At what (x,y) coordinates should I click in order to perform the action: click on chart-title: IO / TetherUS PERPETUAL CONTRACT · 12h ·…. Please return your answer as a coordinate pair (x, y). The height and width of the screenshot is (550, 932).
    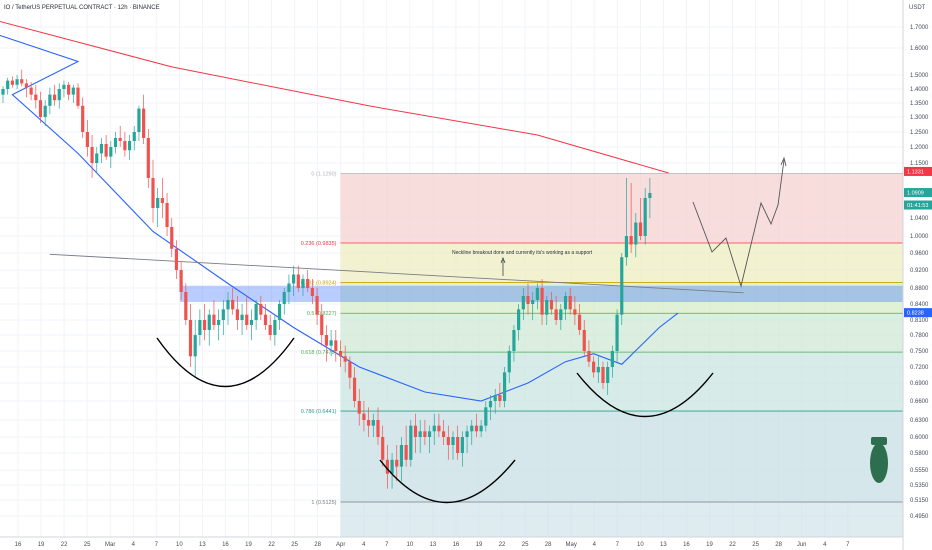
    Looking at the image, I should click on (82, 8).